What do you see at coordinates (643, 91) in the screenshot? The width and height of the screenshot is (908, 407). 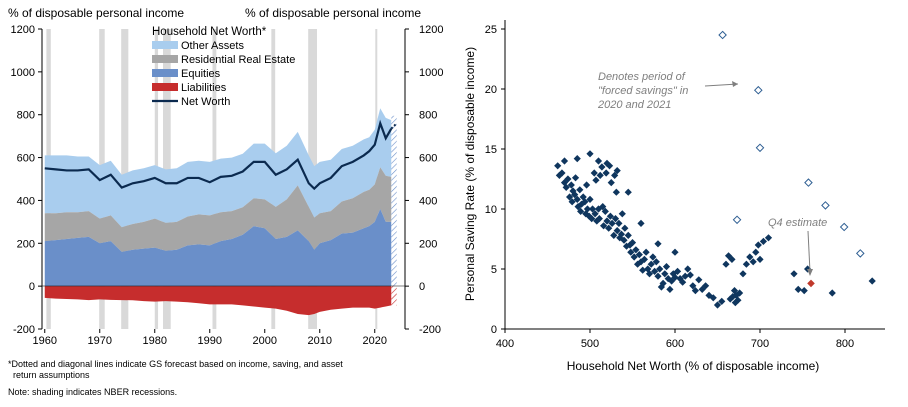 I see `annotation-forced-line-2: "forced savings" in` at bounding box center [643, 91].